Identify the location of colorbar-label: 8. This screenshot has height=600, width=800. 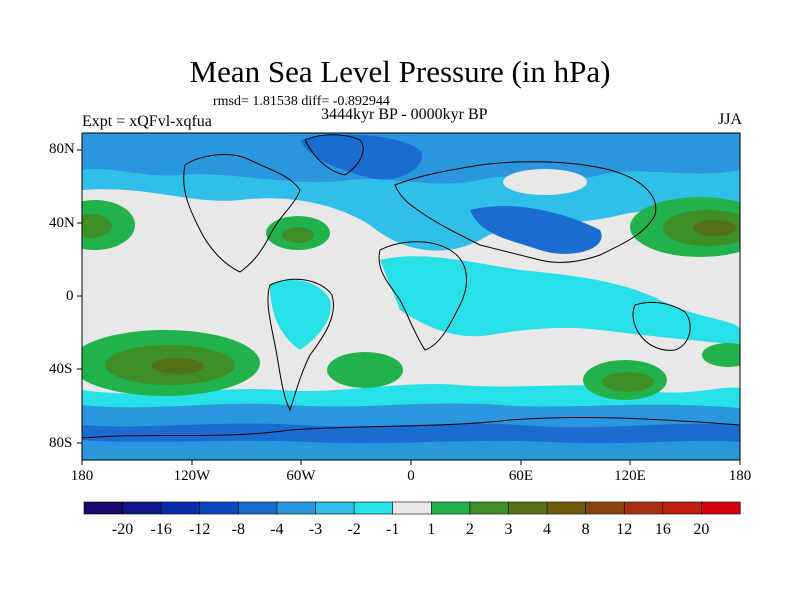
(585, 529).